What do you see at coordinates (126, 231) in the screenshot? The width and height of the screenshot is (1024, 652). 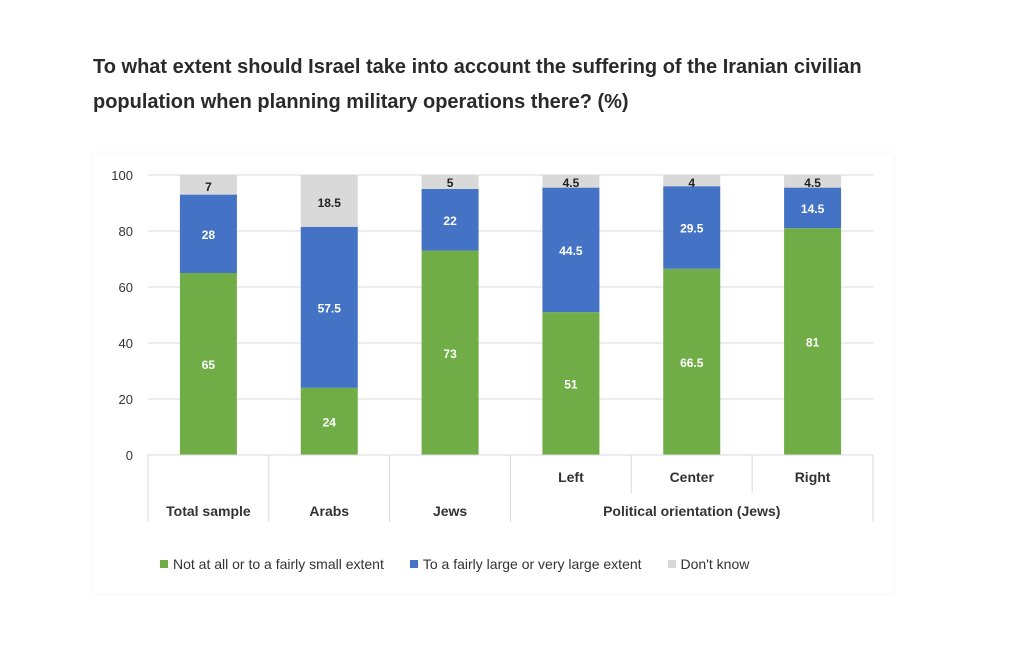 I see `y-tick-label: 80` at bounding box center [126, 231].